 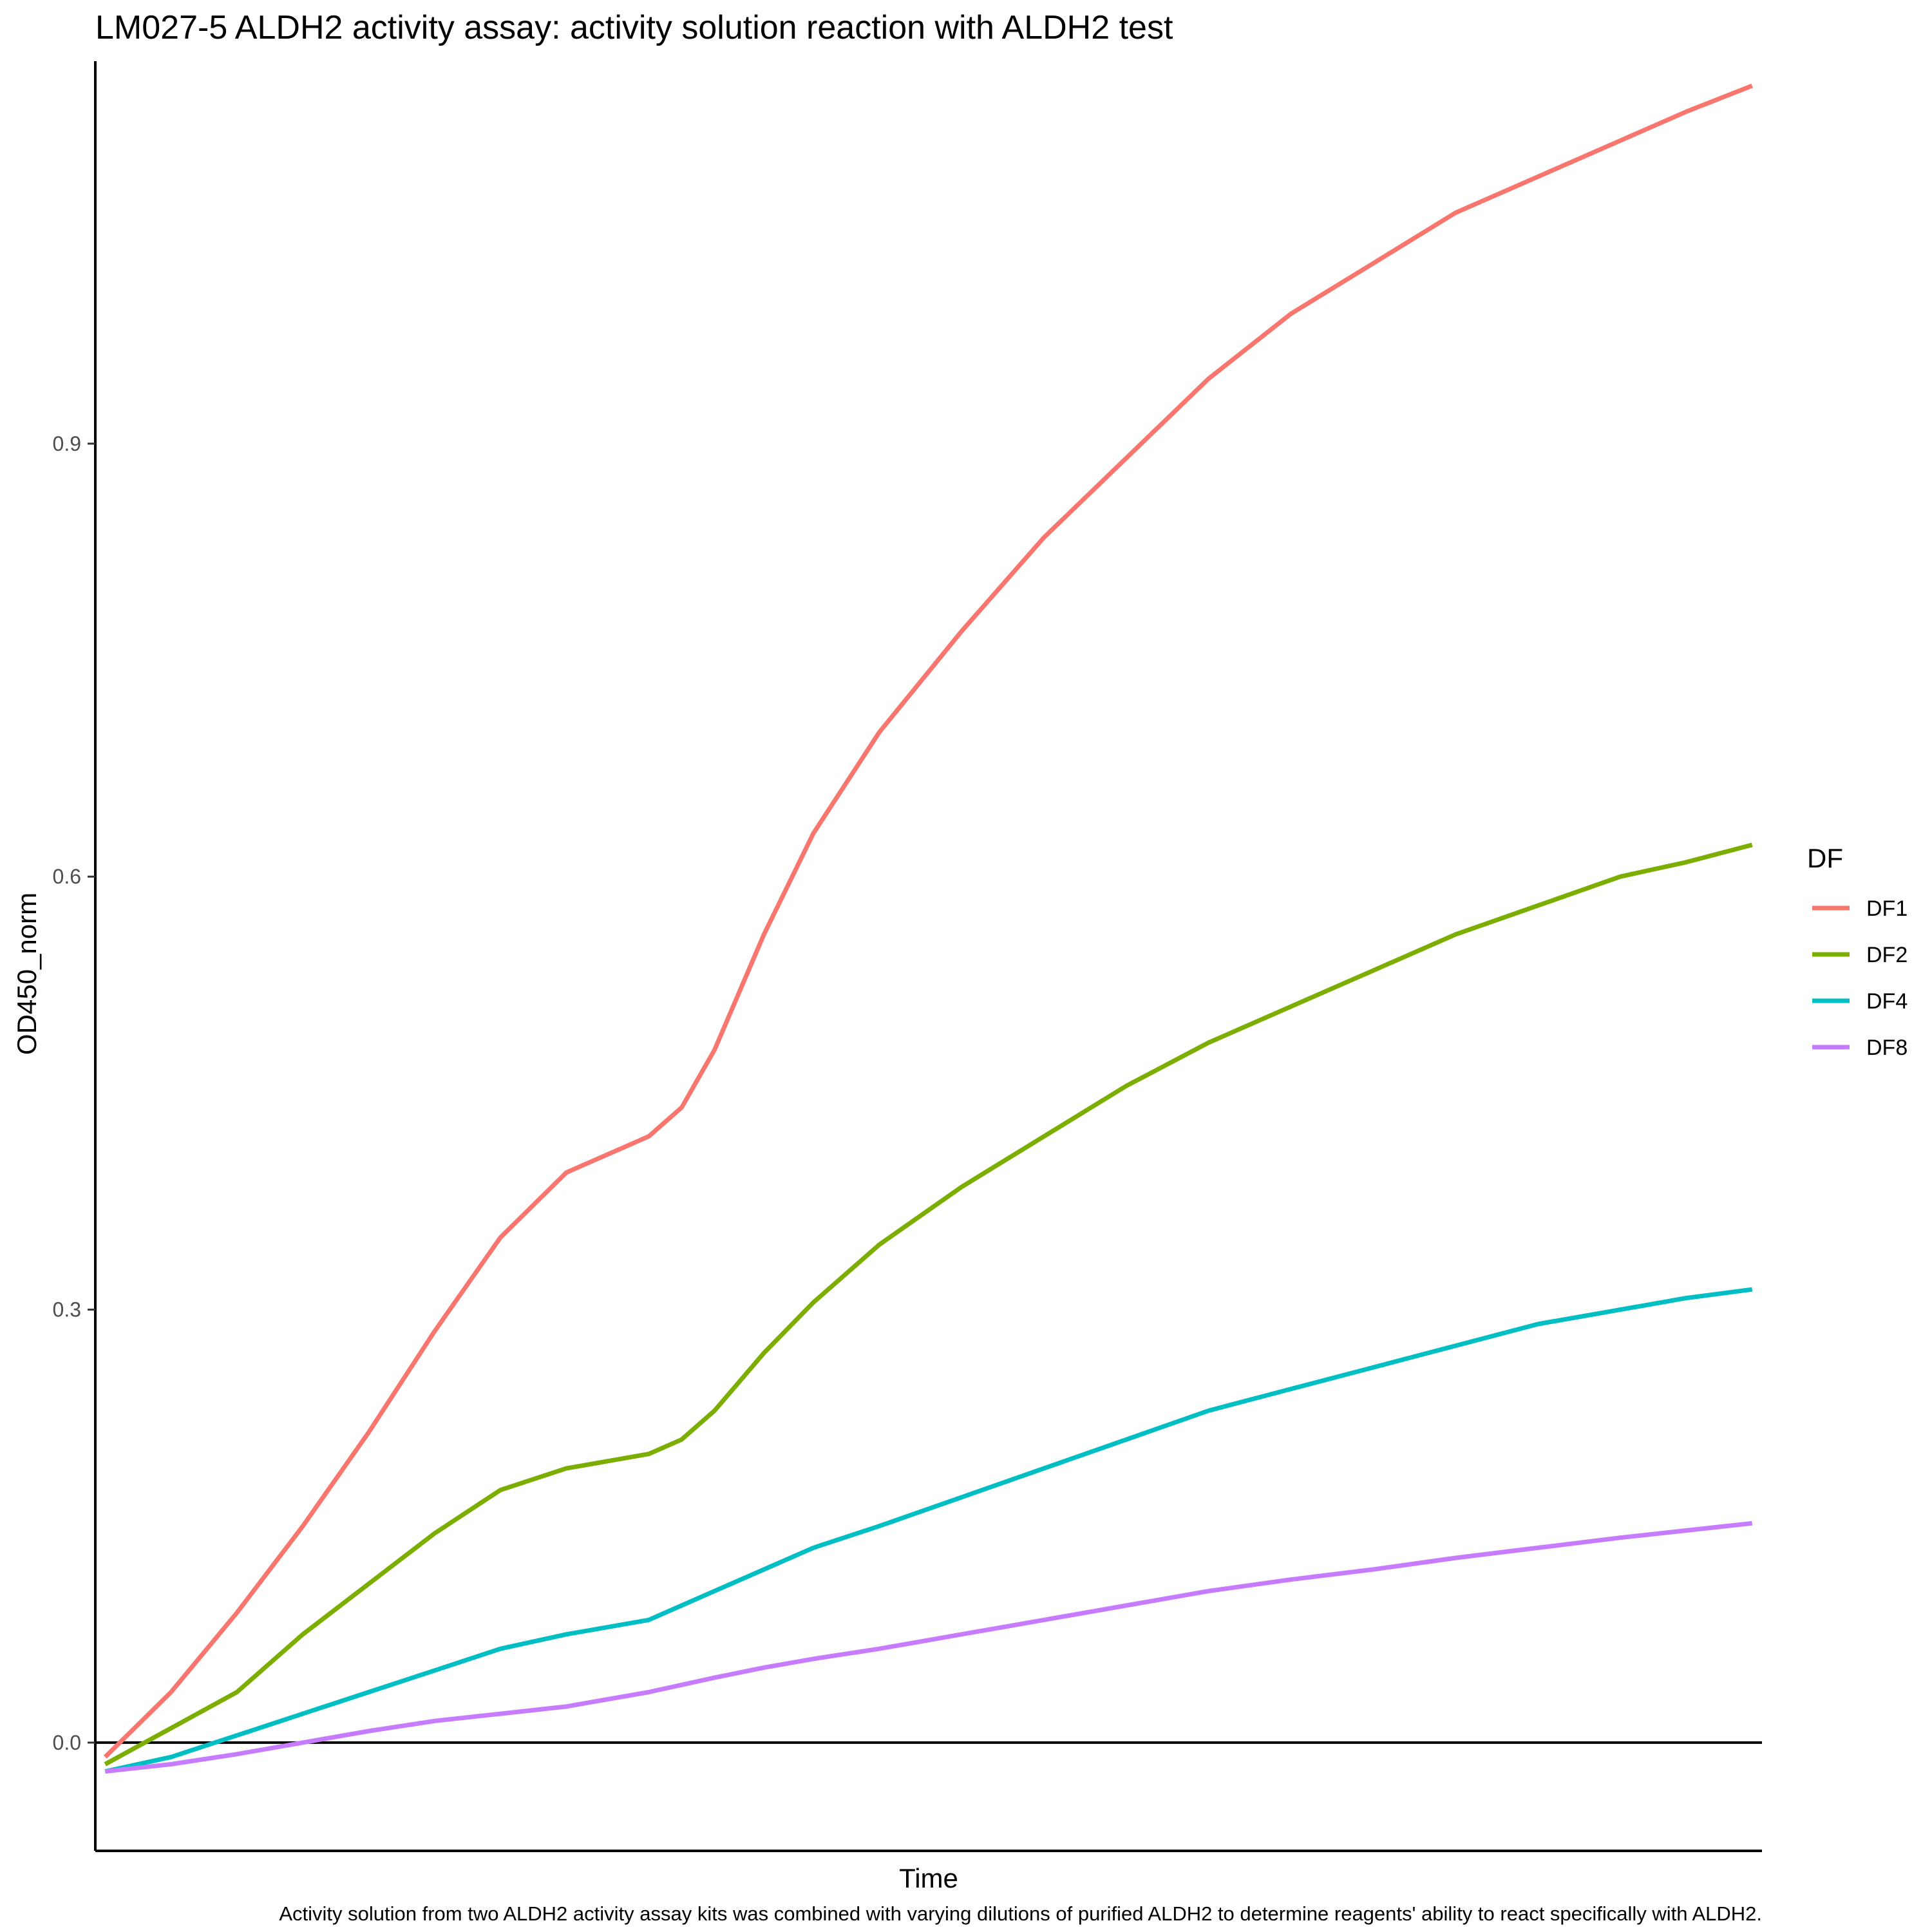 What do you see at coordinates (1857, 951) in the screenshot?
I see `legend: DF DF1 DF2 DF4 DF8` at bounding box center [1857, 951].